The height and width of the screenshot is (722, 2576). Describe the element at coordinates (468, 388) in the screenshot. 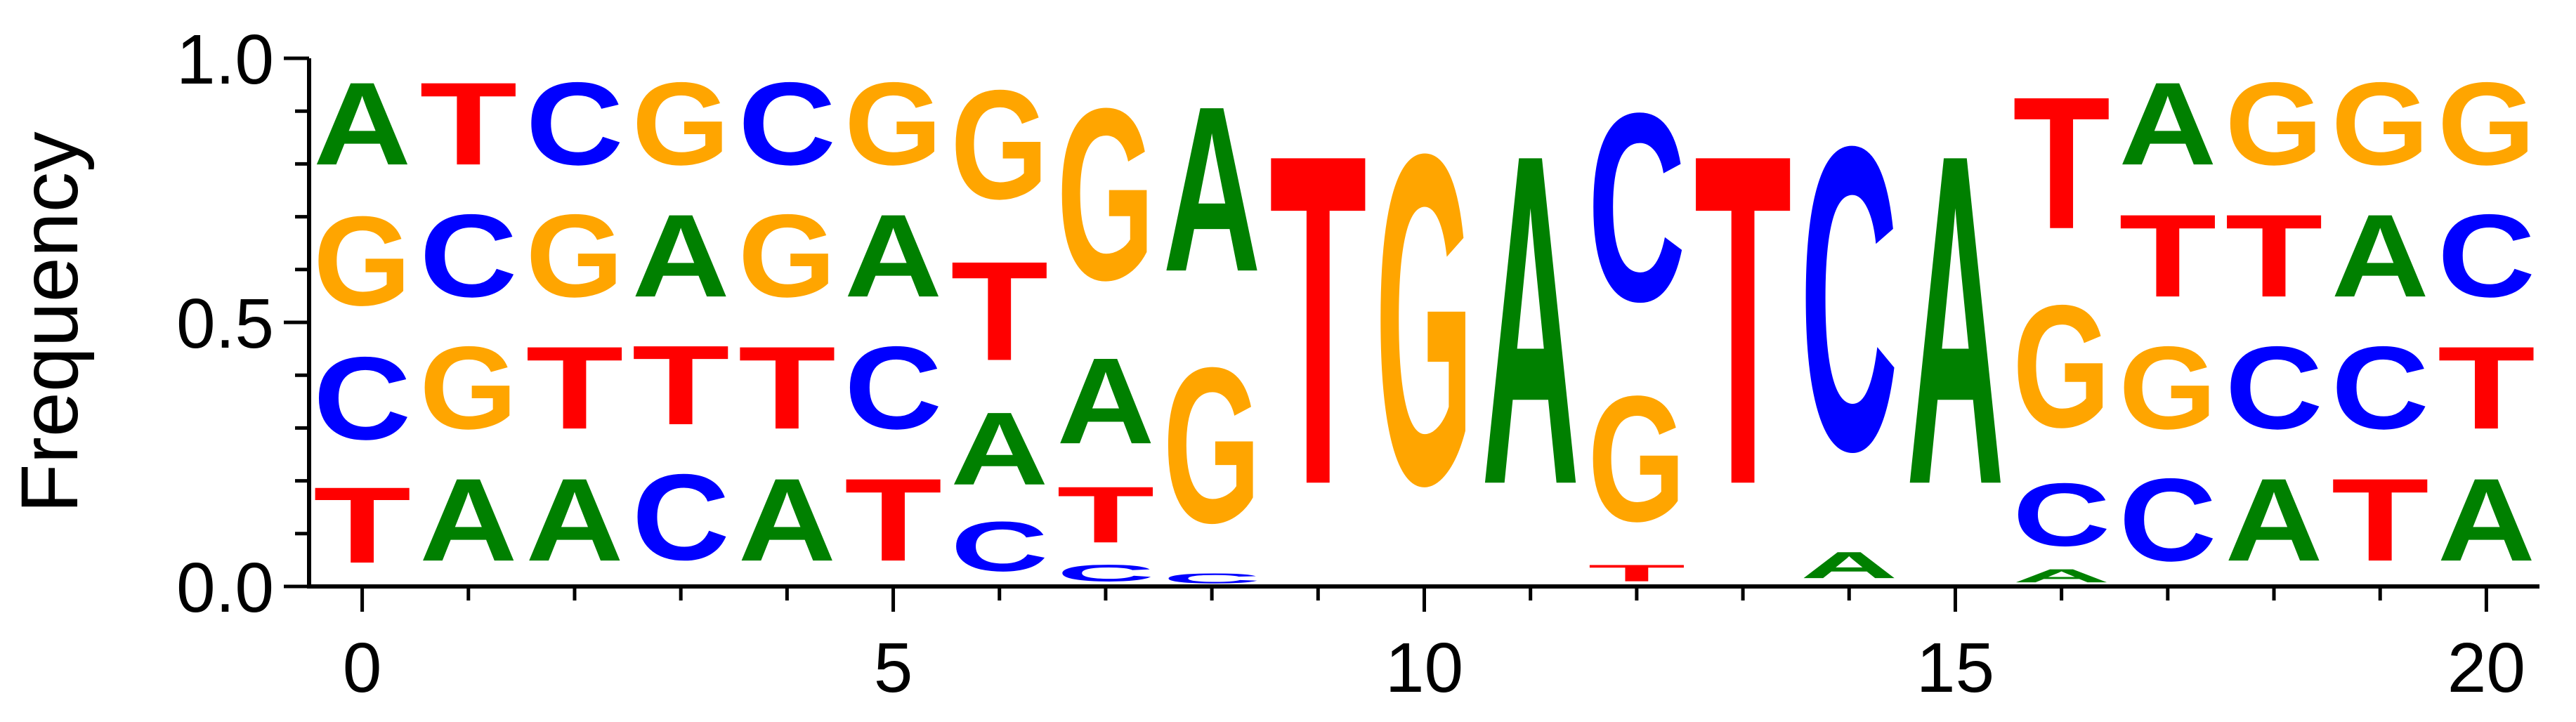

I see `logo-letter-G-pos-1: G` at that location.